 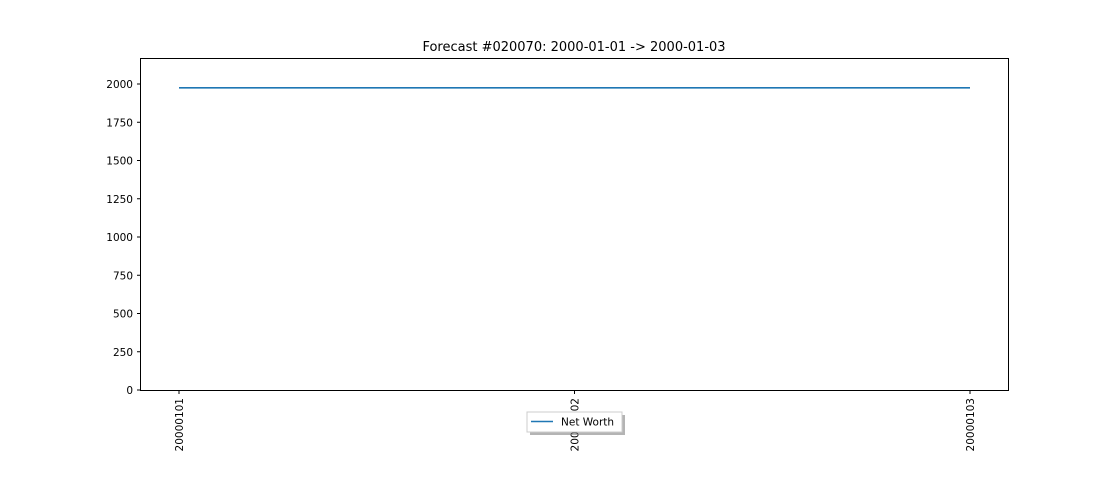 I want to click on y-tick-label: 250, so click(x=123, y=353).